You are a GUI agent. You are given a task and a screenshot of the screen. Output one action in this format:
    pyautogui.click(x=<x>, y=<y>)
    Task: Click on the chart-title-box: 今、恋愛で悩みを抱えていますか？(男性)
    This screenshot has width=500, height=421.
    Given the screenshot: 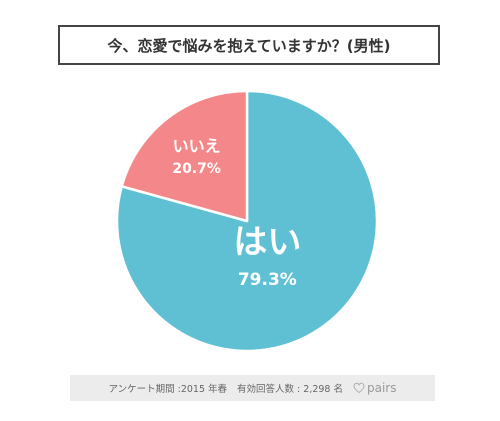 What is the action you would take?
    pyautogui.click(x=249, y=45)
    